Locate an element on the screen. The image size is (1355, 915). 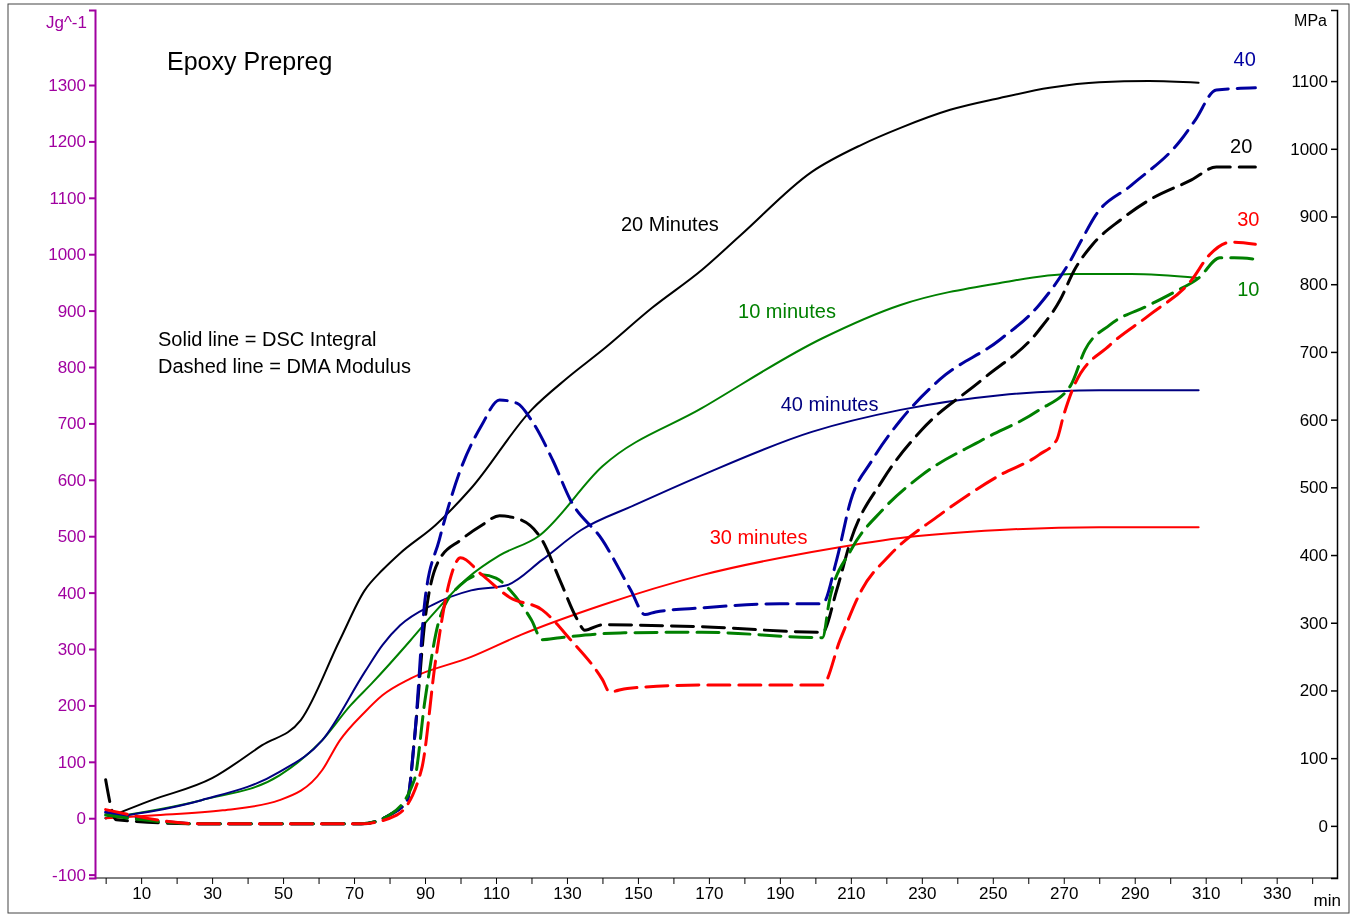
x-tick-label: 30 is located at coordinates (213, 894).